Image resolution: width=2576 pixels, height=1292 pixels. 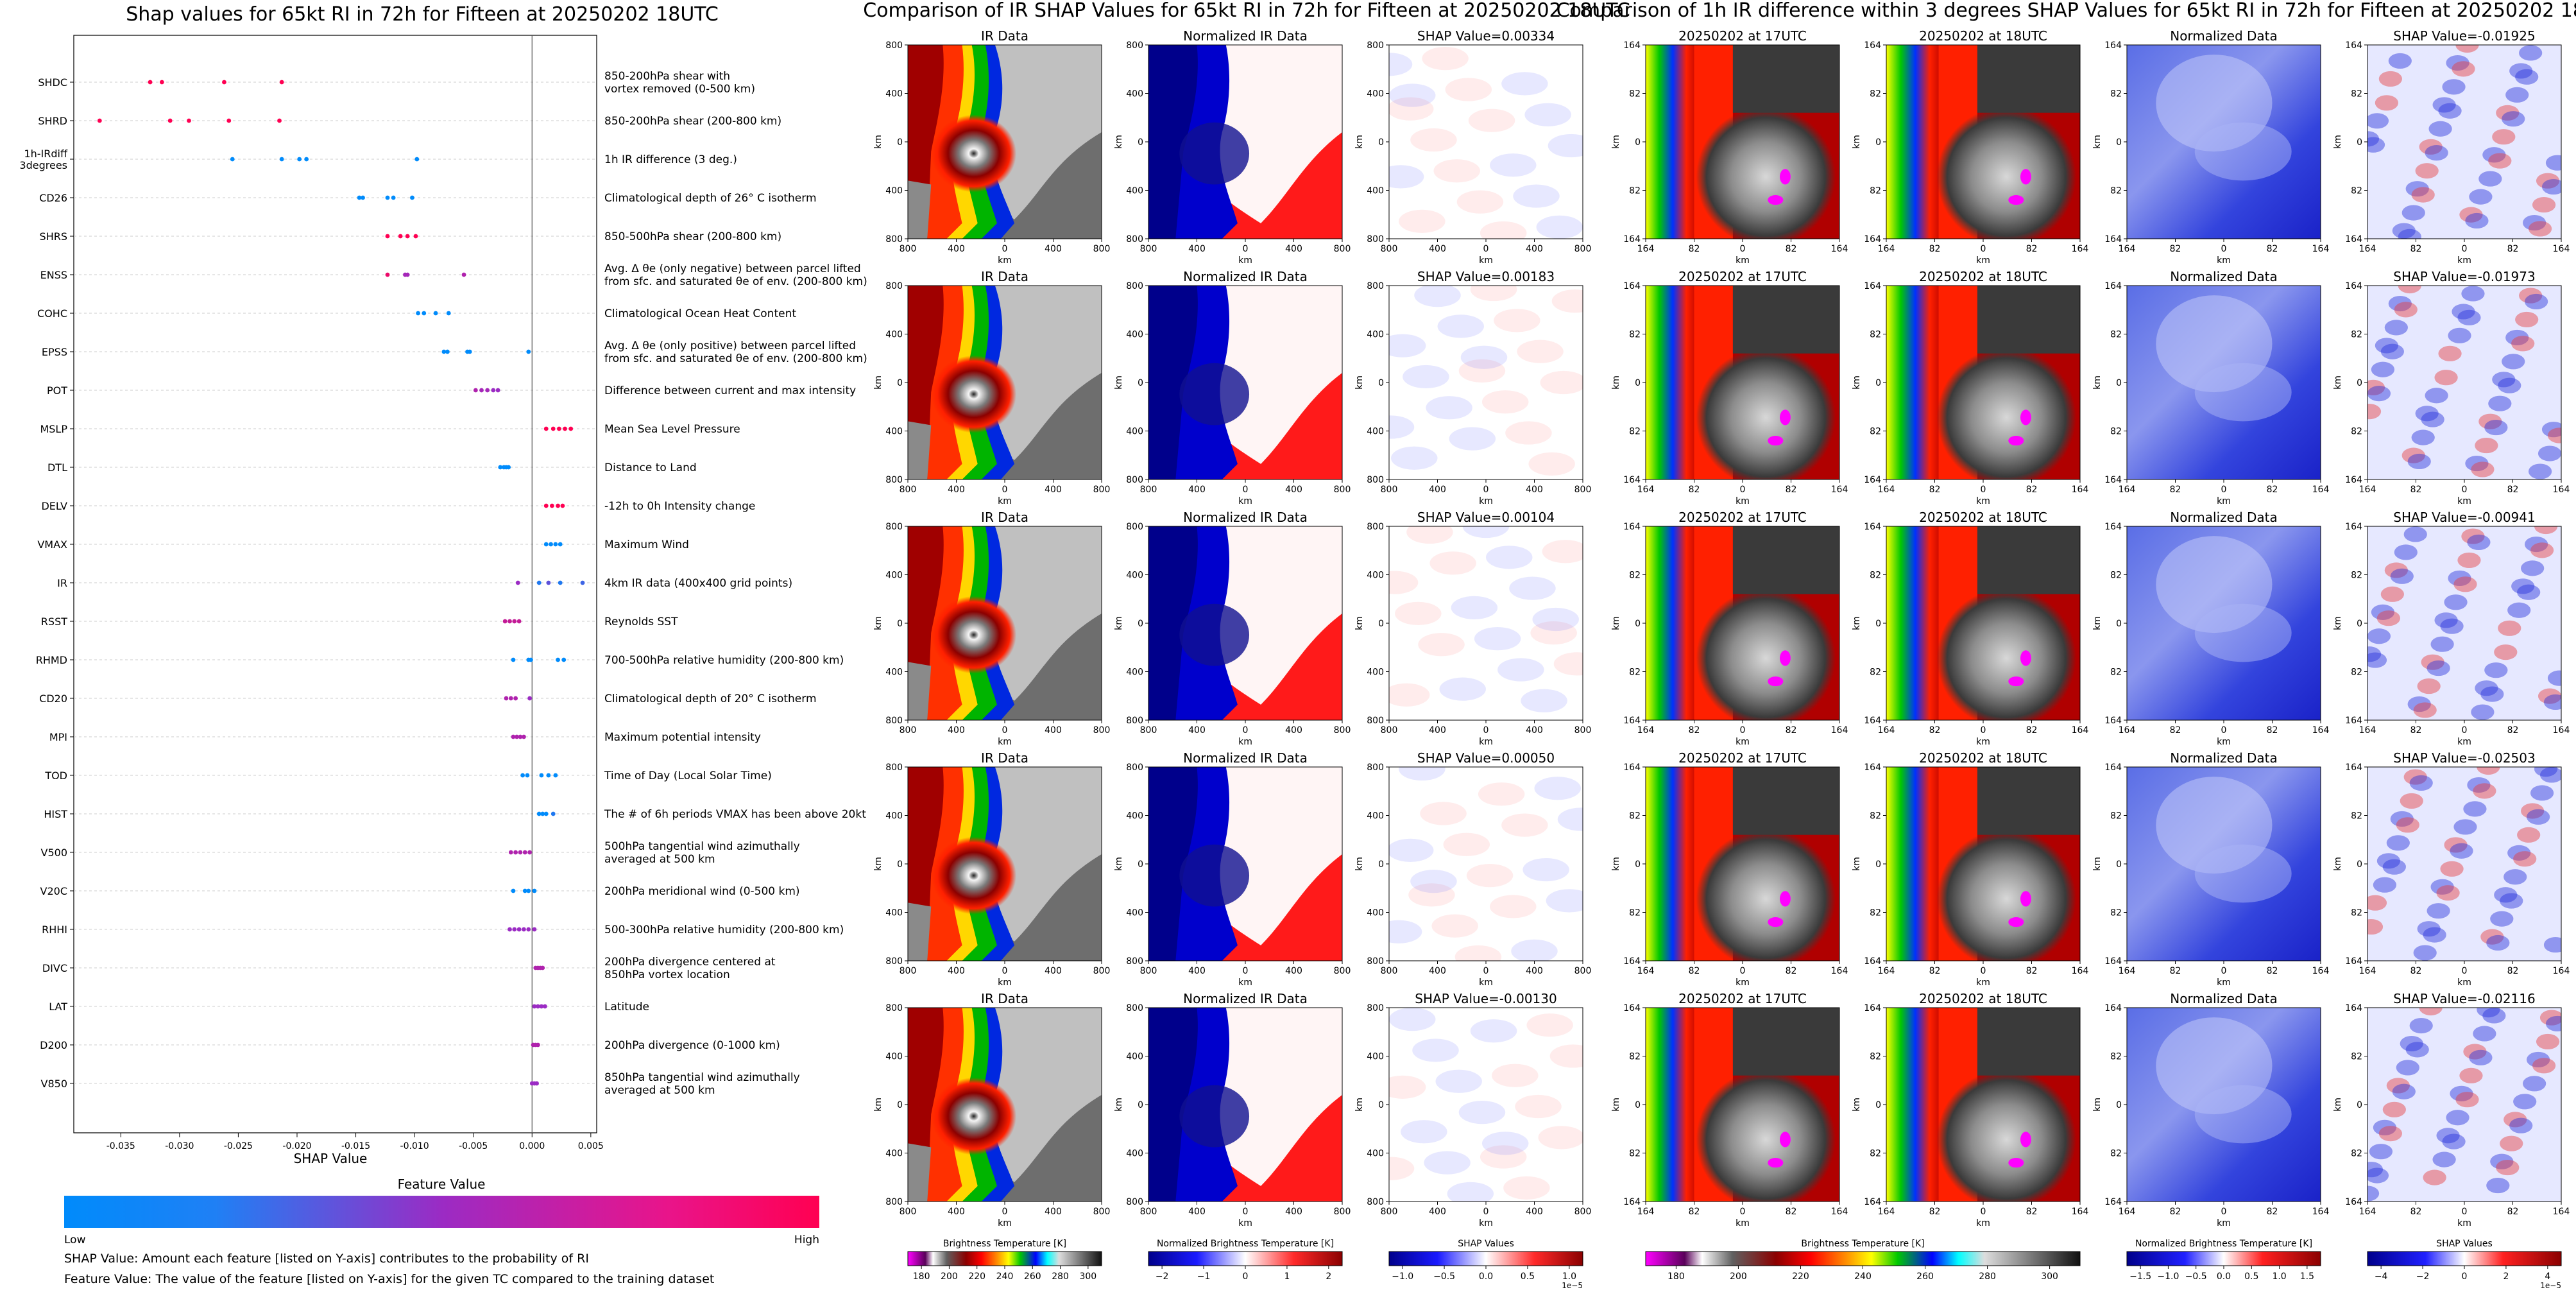 What do you see at coordinates (1328, 1276) in the screenshot?
I see `colorbar-tick-label: 2` at bounding box center [1328, 1276].